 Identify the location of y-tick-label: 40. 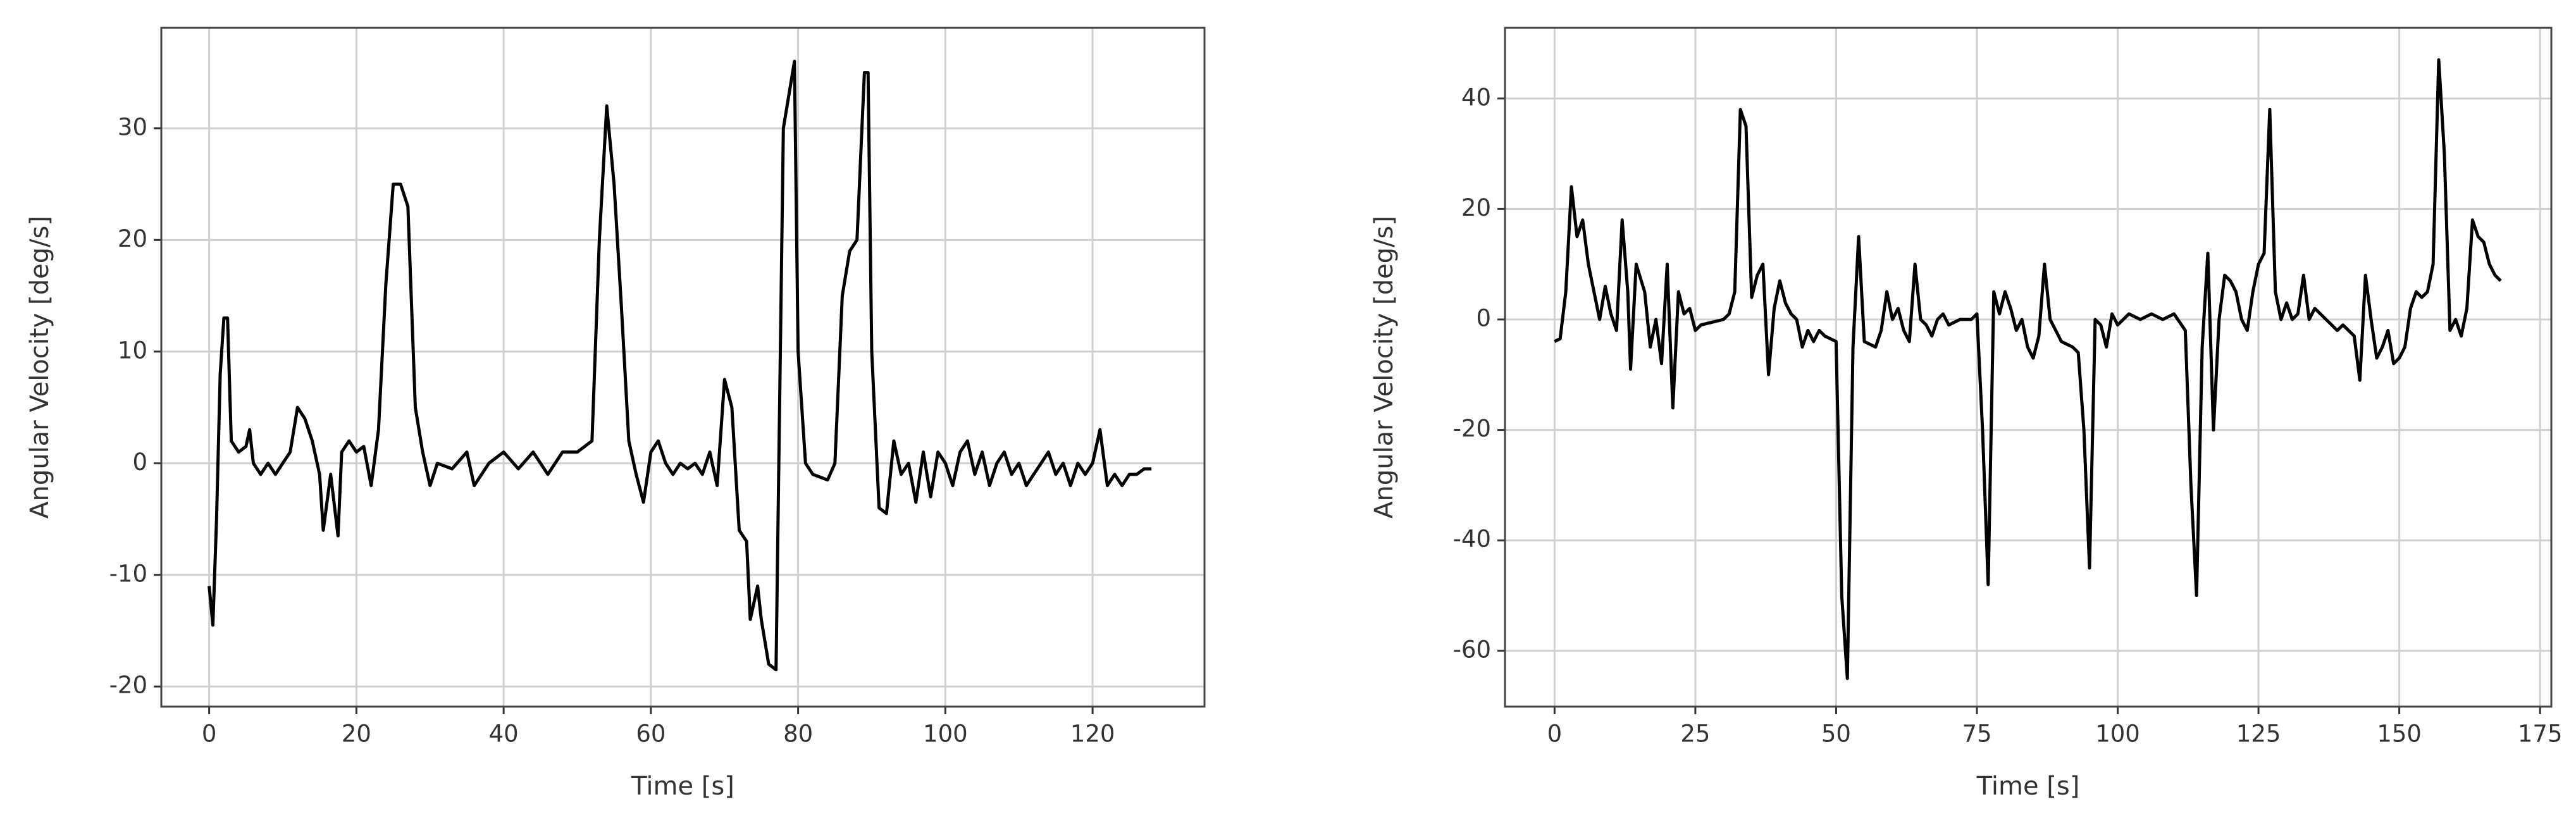
(1476, 97).